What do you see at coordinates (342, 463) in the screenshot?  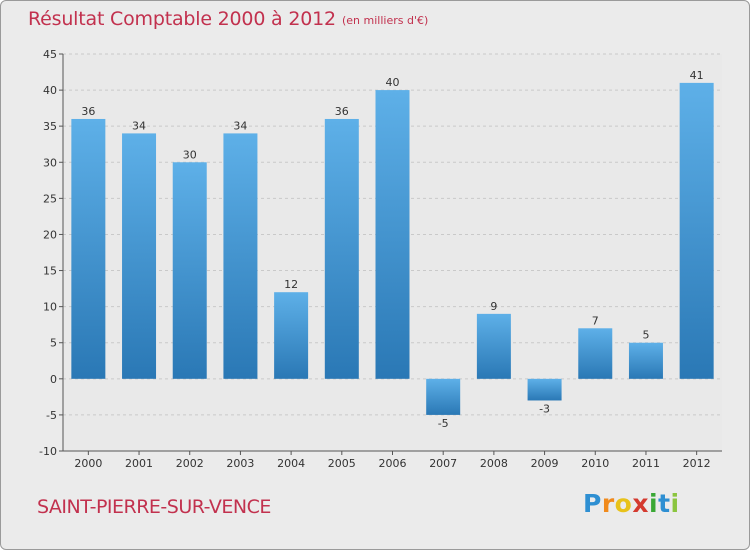 I see `x-tick-label-2005: 2005` at bounding box center [342, 463].